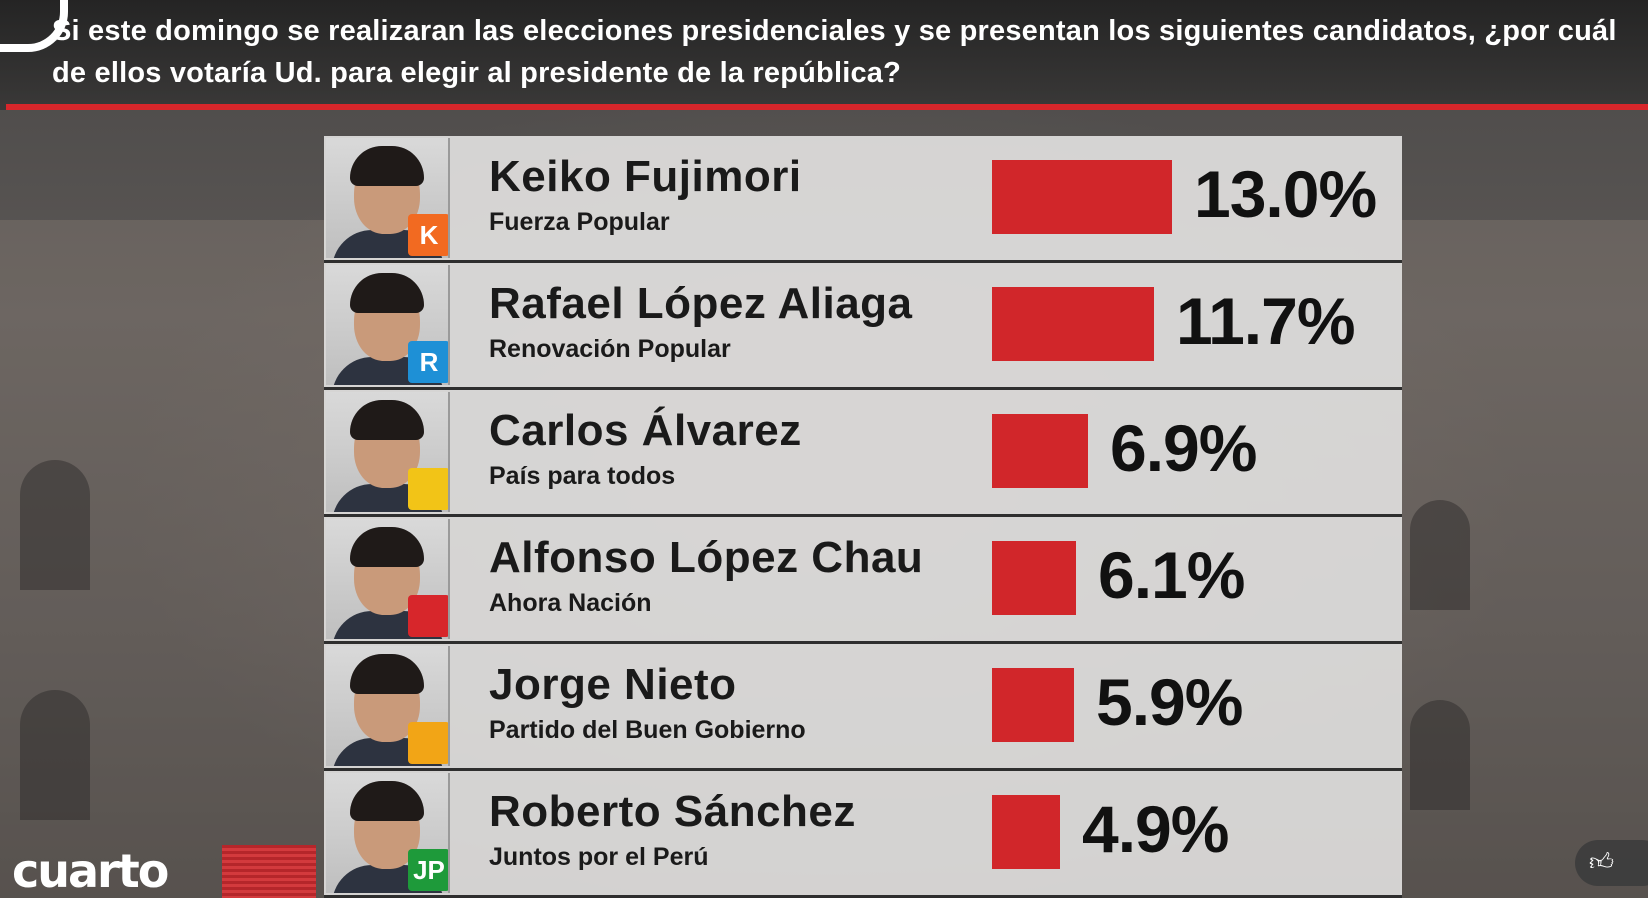 This screenshot has width=1648, height=898. What do you see at coordinates (863, 453) in the screenshot?
I see `candidate-row: Carlos Álvarez País para todos 6.9%` at bounding box center [863, 453].